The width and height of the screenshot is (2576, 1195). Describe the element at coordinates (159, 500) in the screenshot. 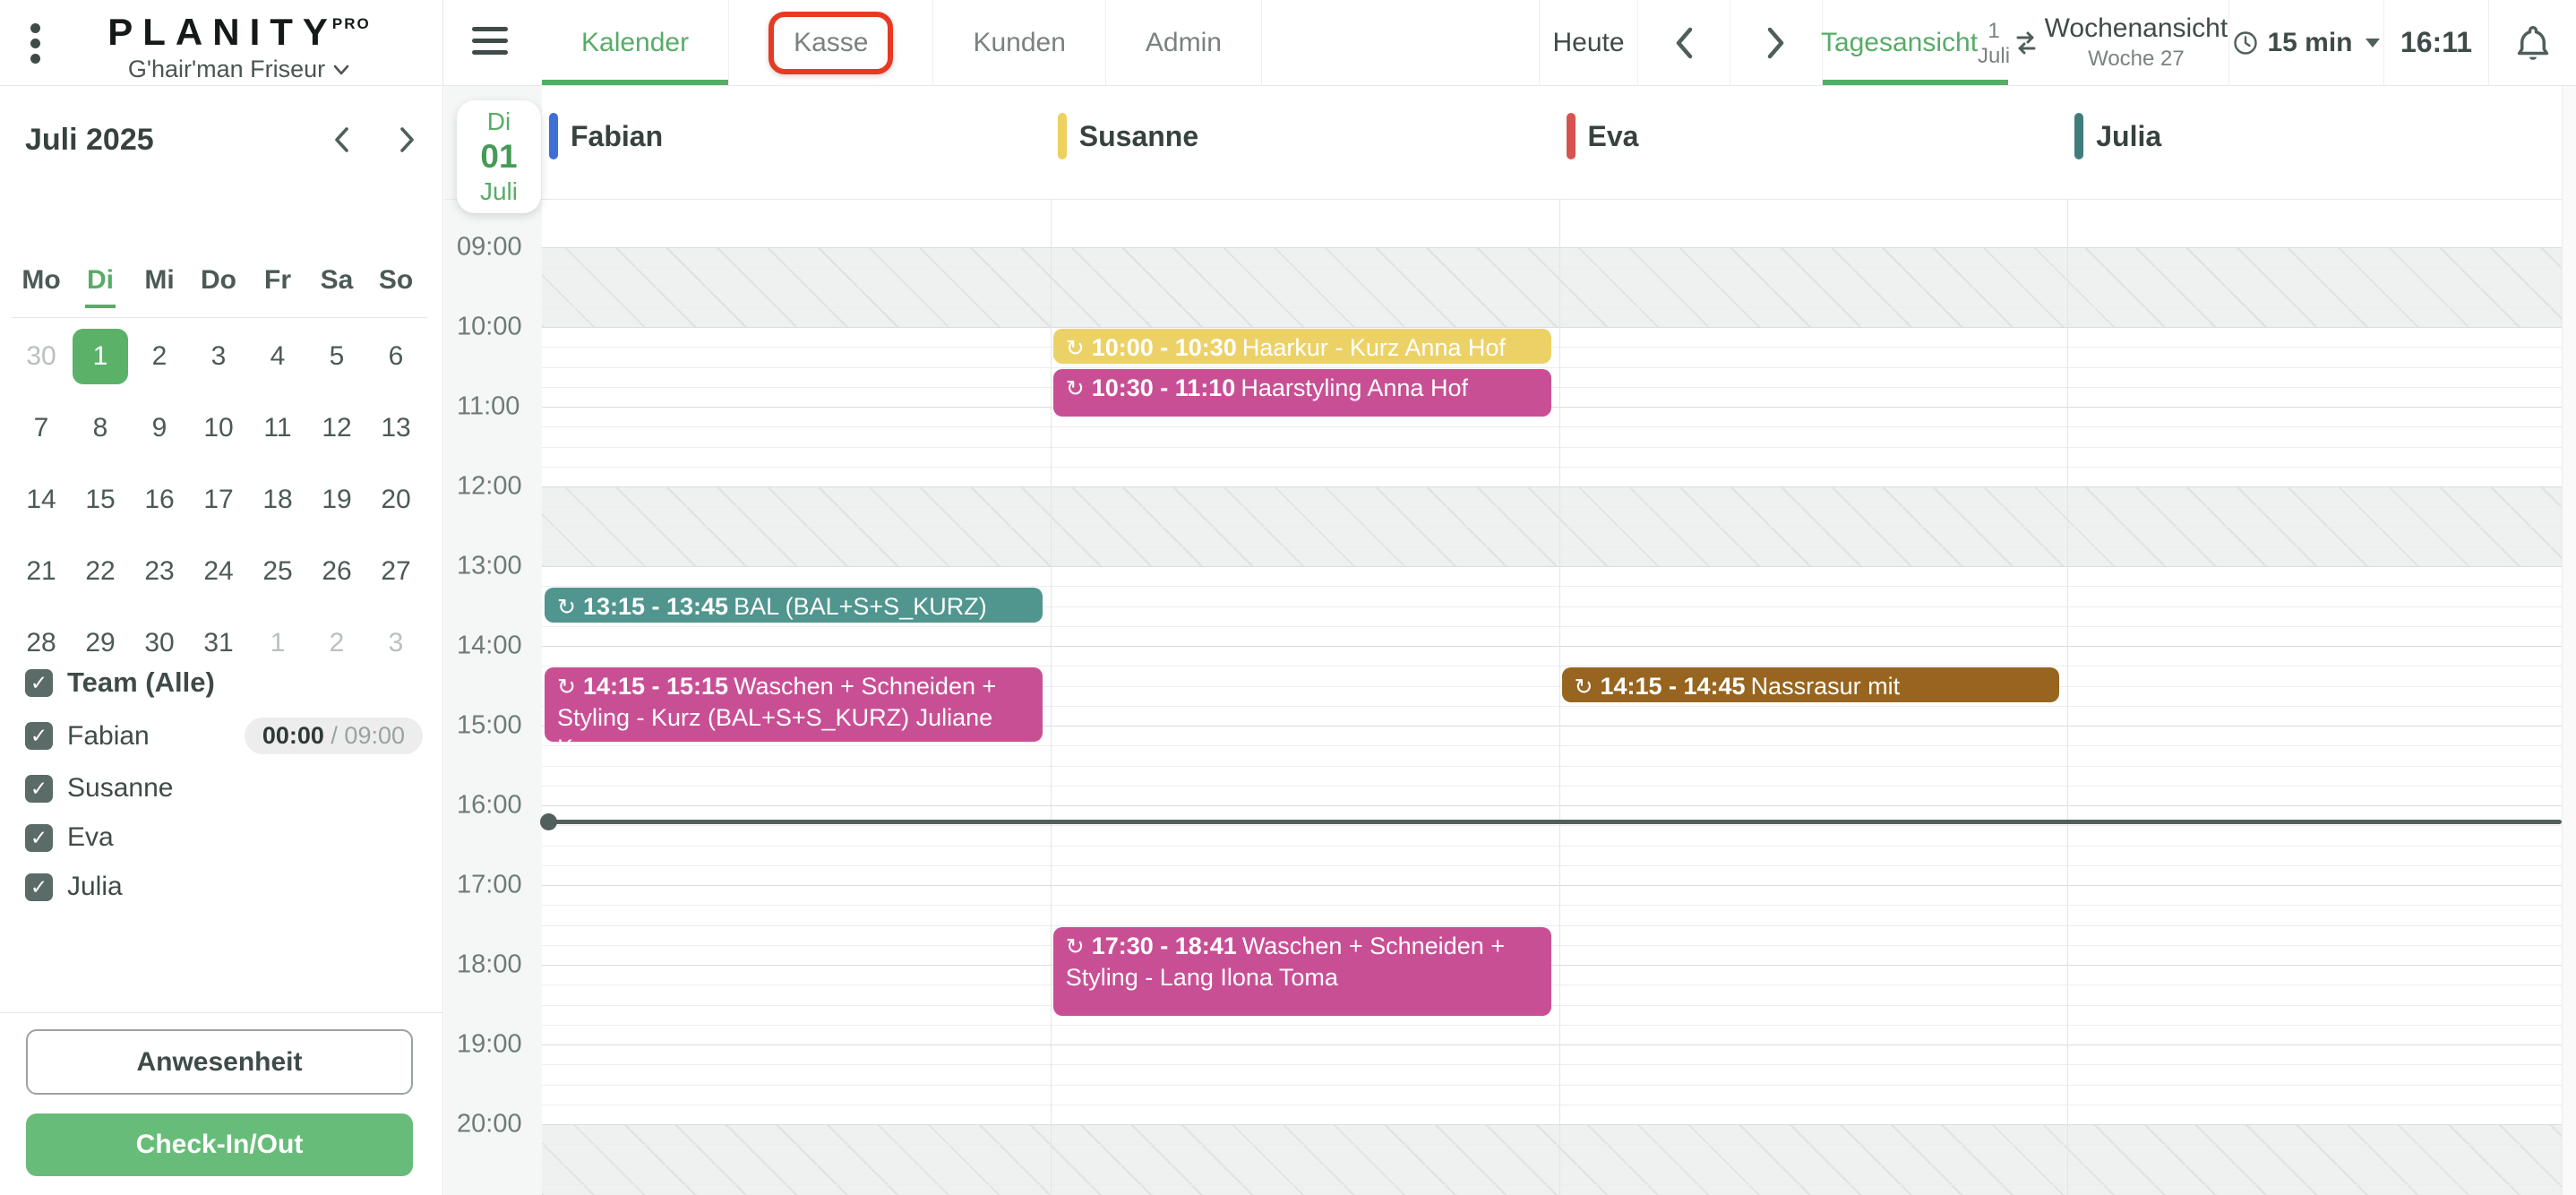

I see `mini-calendar-day: 16` at that location.